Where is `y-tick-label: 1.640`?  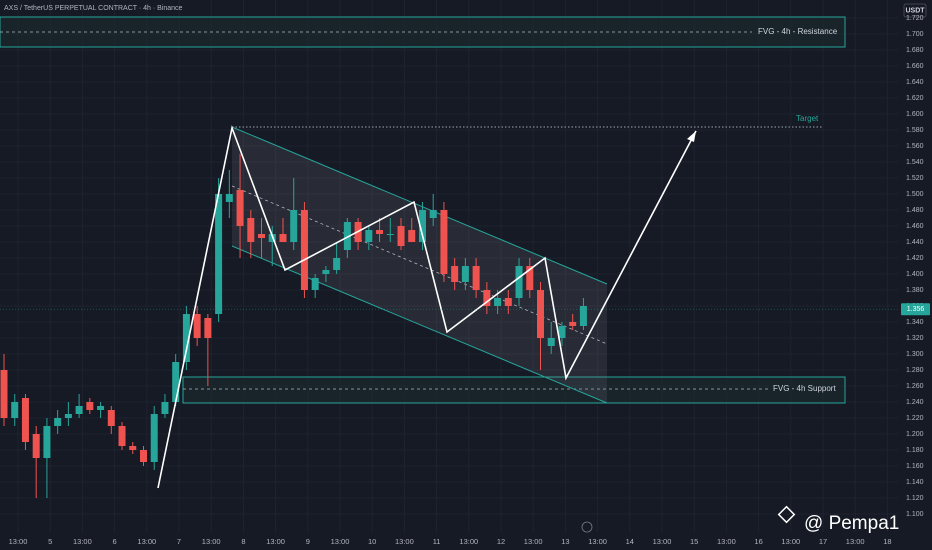
y-tick-label: 1.640 is located at coordinates (915, 82).